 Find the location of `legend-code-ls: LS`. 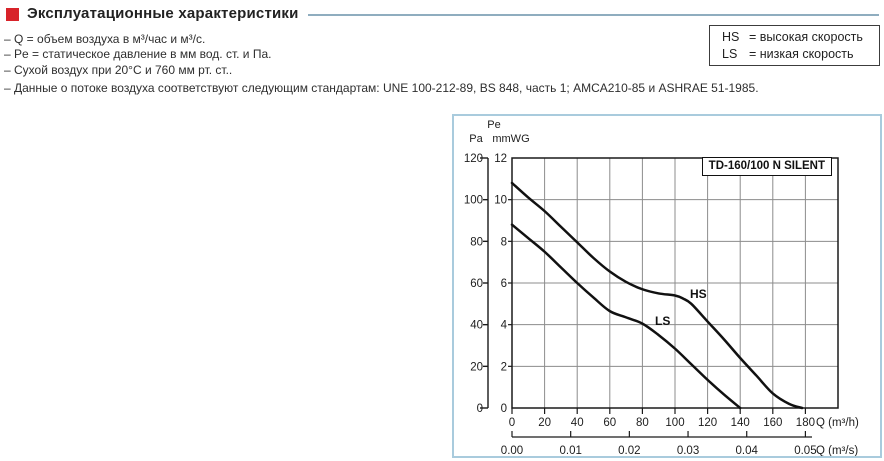

legend-code-ls: LS is located at coordinates (730, 53).